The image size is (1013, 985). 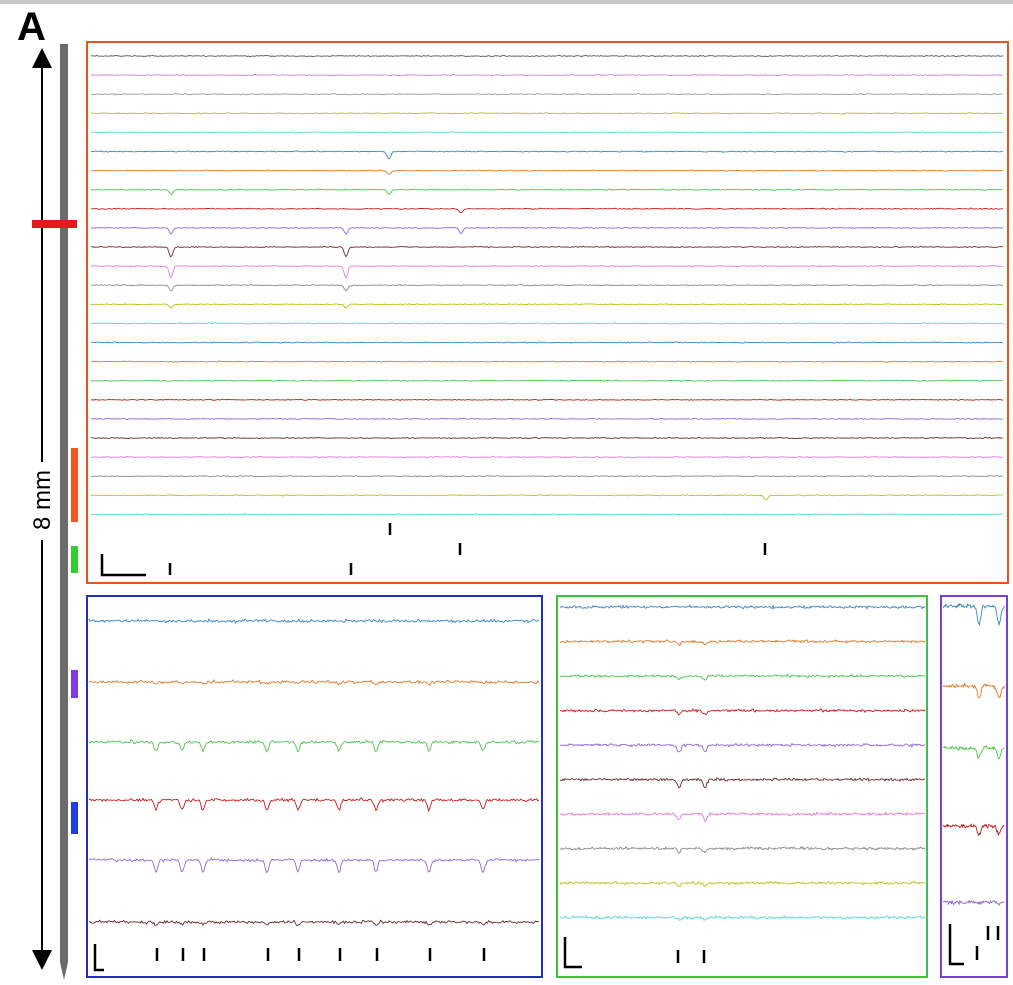 I want to click on purple-recording-panel, so click(x=974, y=786).